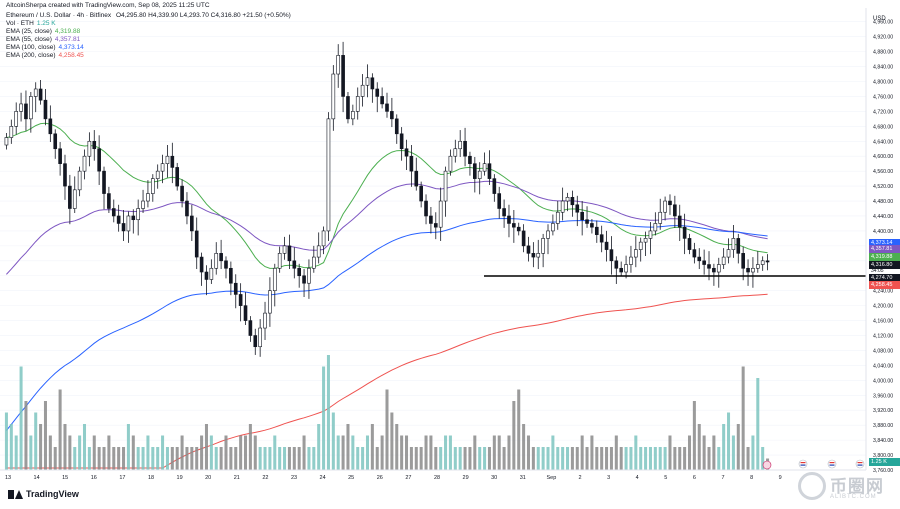  I want to click on volume-legend: Vol · ETH 1.25 K, so click(31, 23).